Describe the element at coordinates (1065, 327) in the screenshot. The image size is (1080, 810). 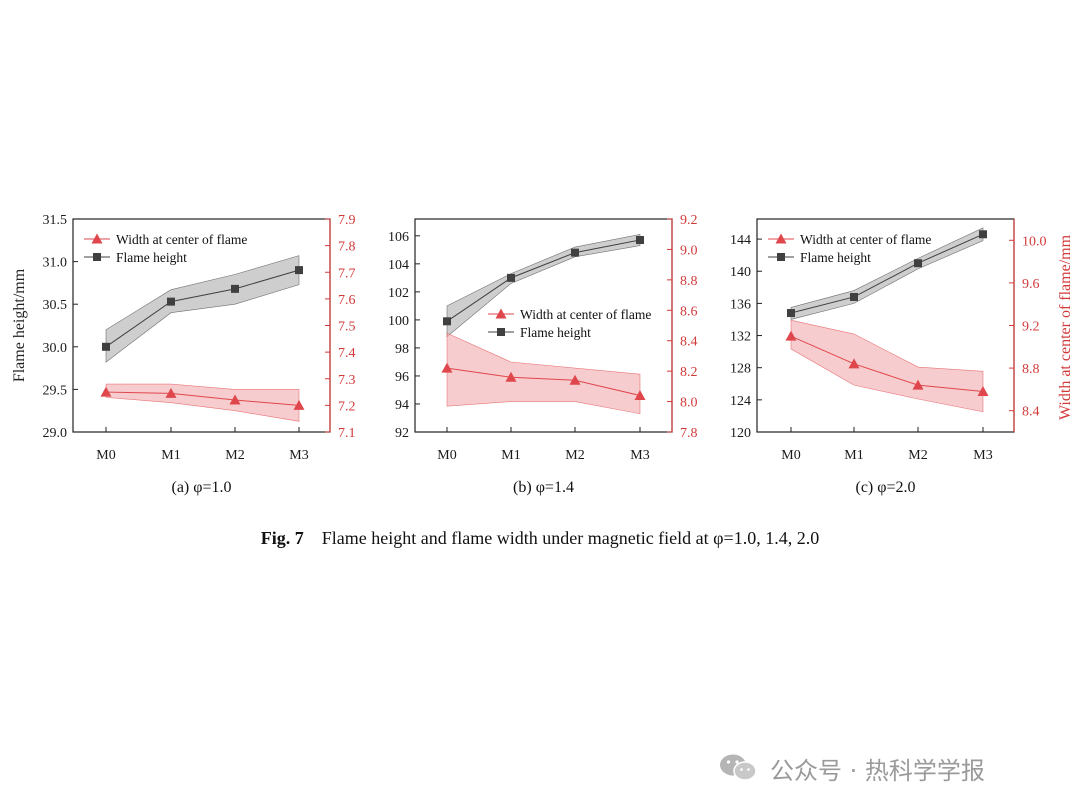
I see `y2-axis-label: Width at center of flame/mm` at that location.